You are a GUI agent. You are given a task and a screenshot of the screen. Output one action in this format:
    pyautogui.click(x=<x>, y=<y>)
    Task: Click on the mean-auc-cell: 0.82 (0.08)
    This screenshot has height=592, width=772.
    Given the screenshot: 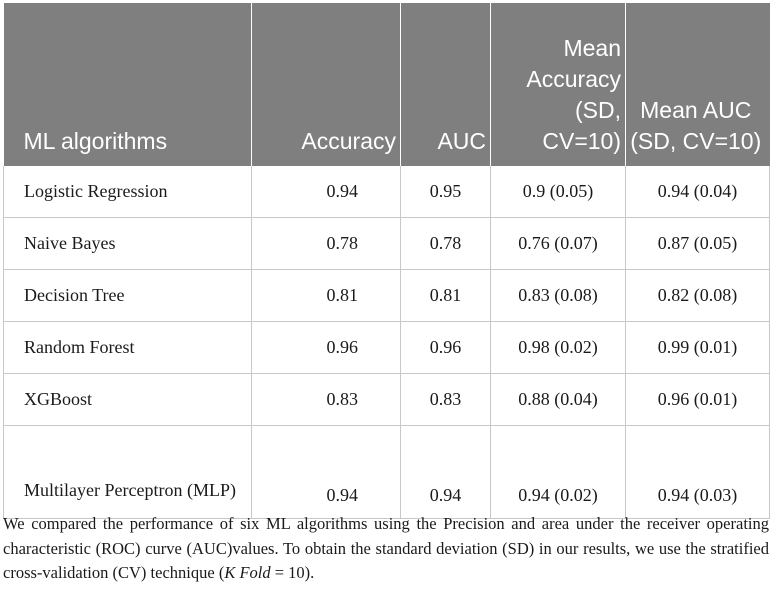 What is the action you would take?
    pyautogui.click(x=697, y=295)
    